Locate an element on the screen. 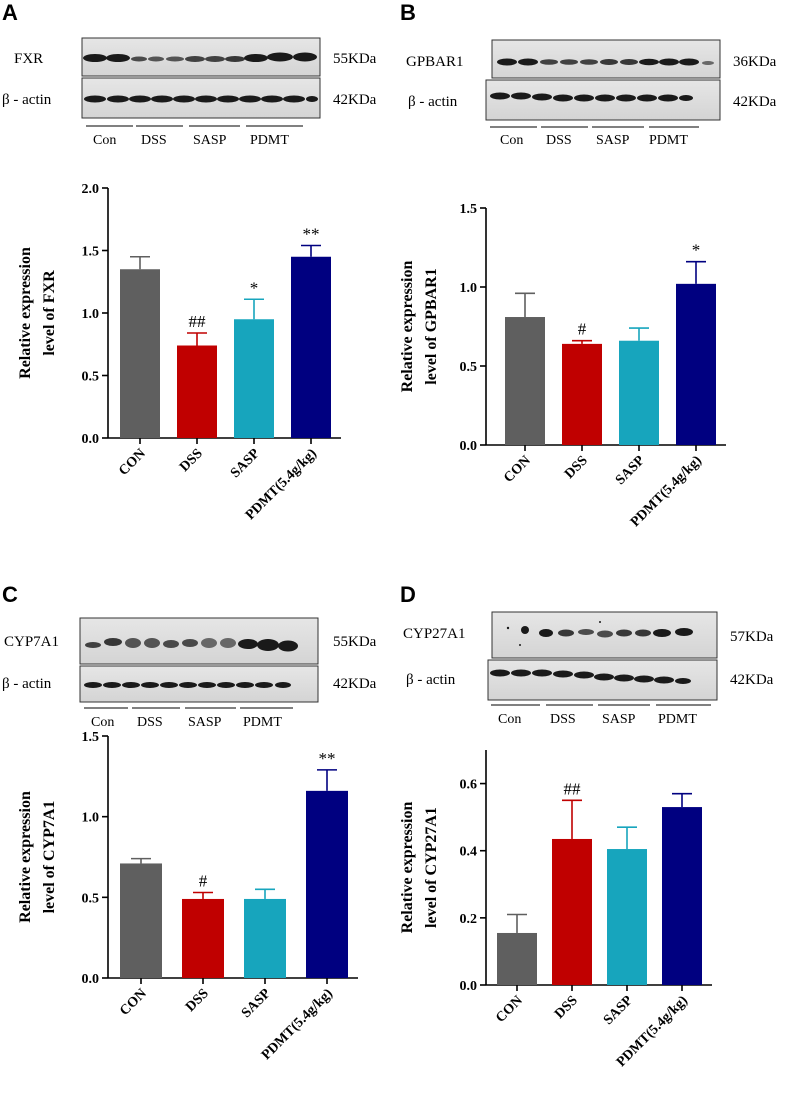  blot-c-group-con: Con is located at coordinates (102, 722).